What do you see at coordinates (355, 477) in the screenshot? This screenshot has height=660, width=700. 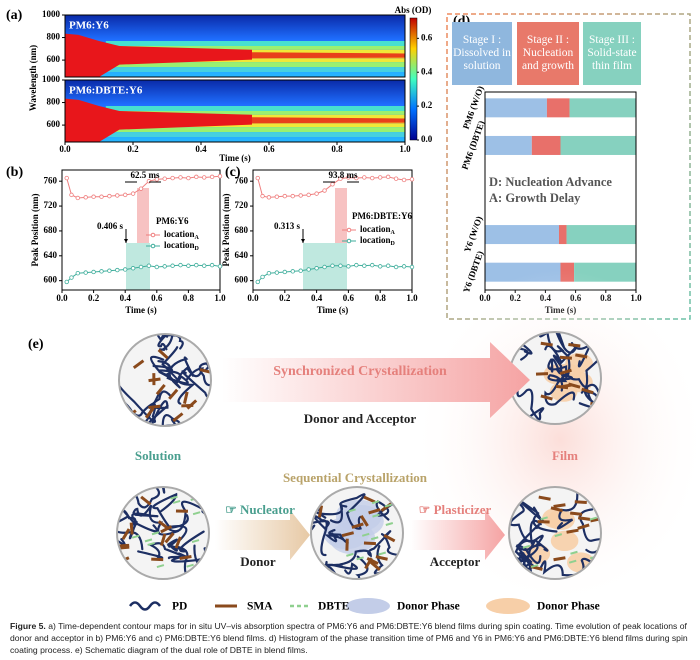 I see `schematic-text: Sequential Crystallization` at bounding box center [355, 477].